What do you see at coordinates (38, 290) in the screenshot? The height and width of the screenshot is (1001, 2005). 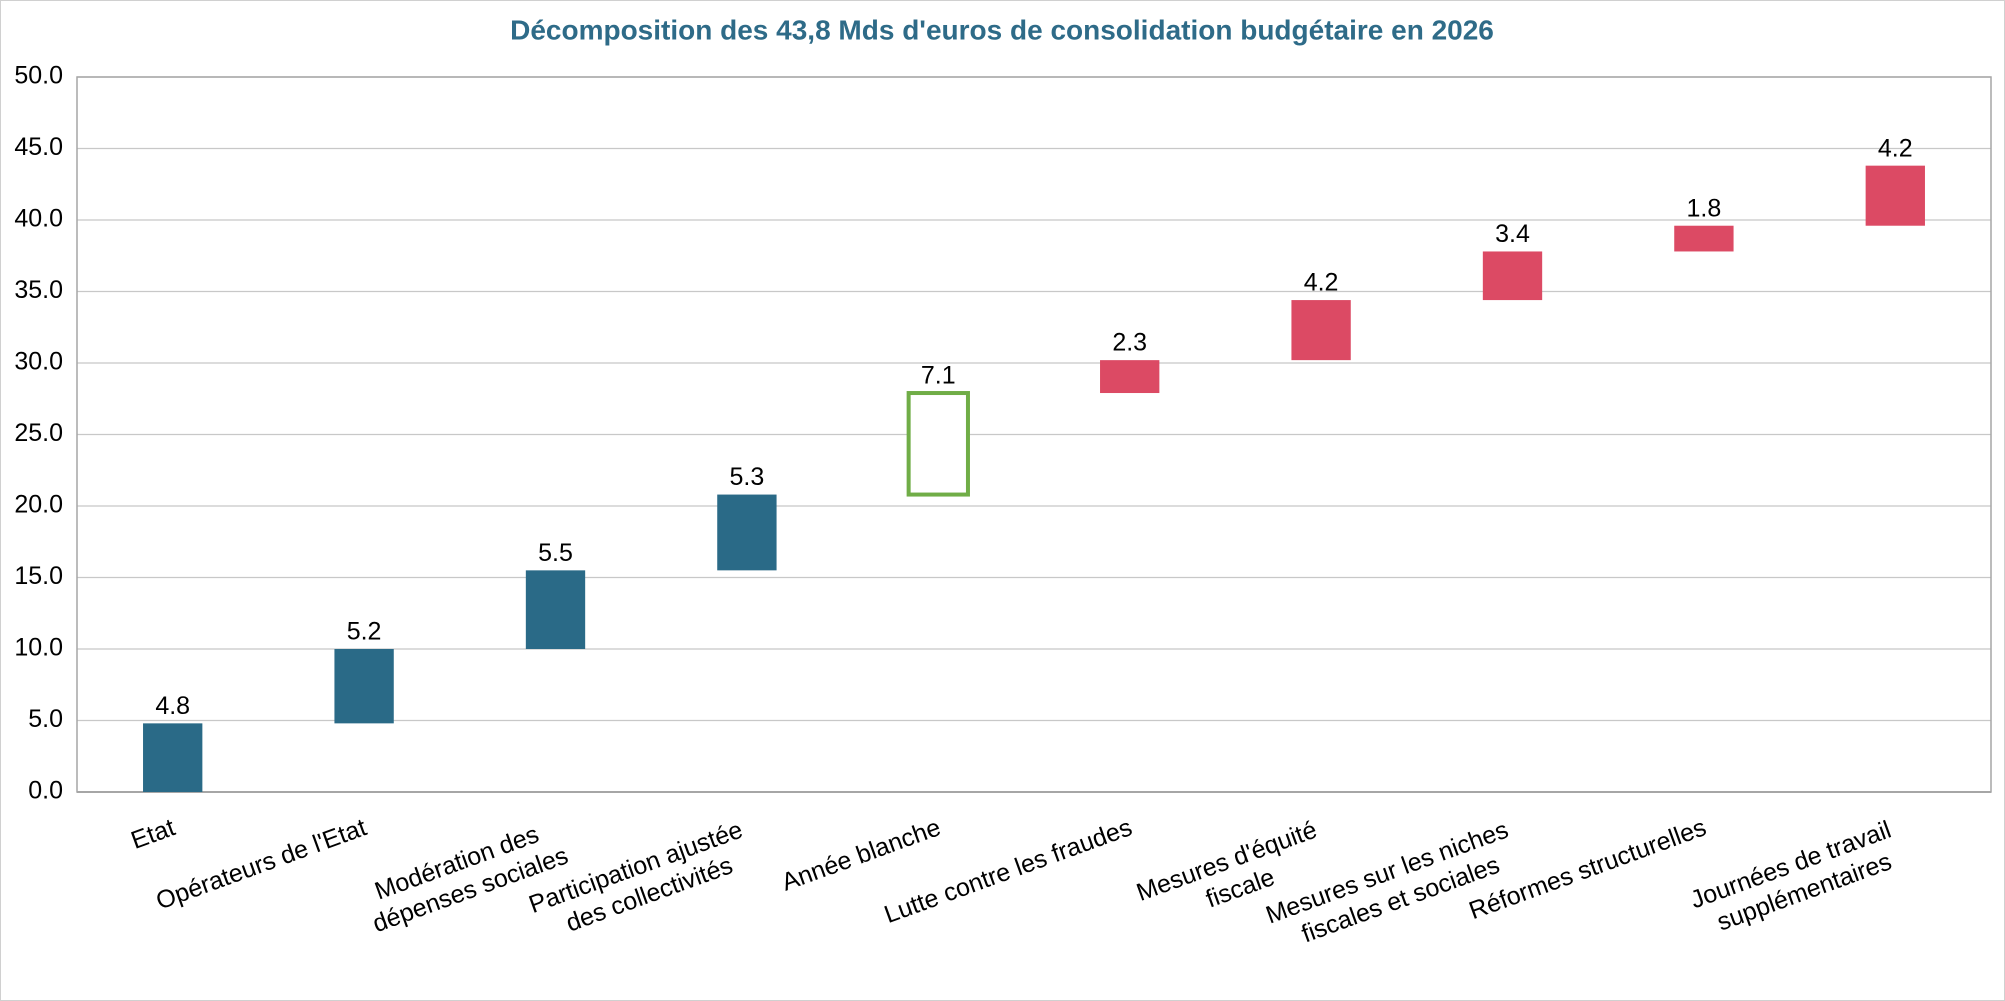 I see `y-tick-label: 35.0` at bounding box center [38, 290].